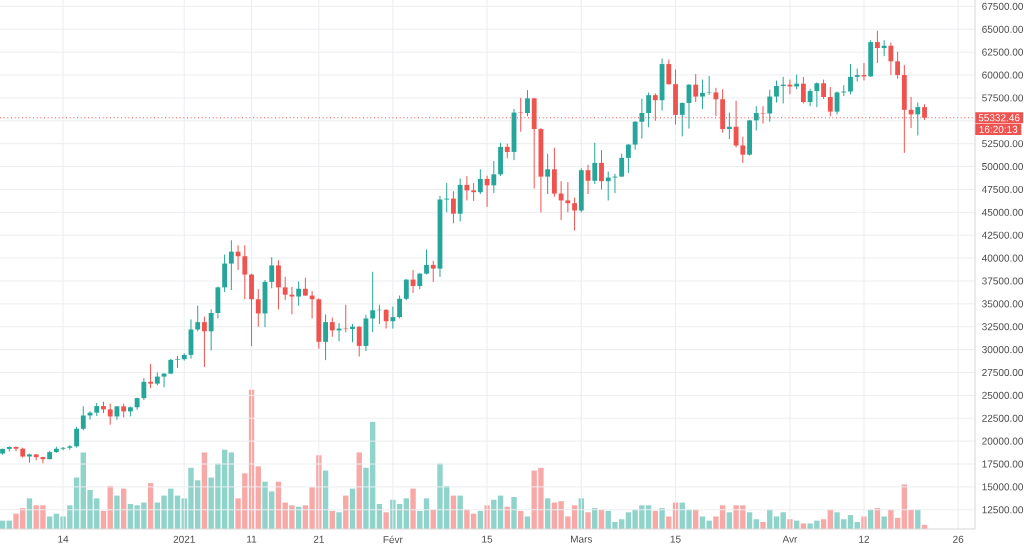 The height and width of the screenshot is (549, 1024). What do you see at coordinates (1002, 258) in the screenshot?
I see `y-tick-label: 40000.00` at bounding box center [1002, 258].